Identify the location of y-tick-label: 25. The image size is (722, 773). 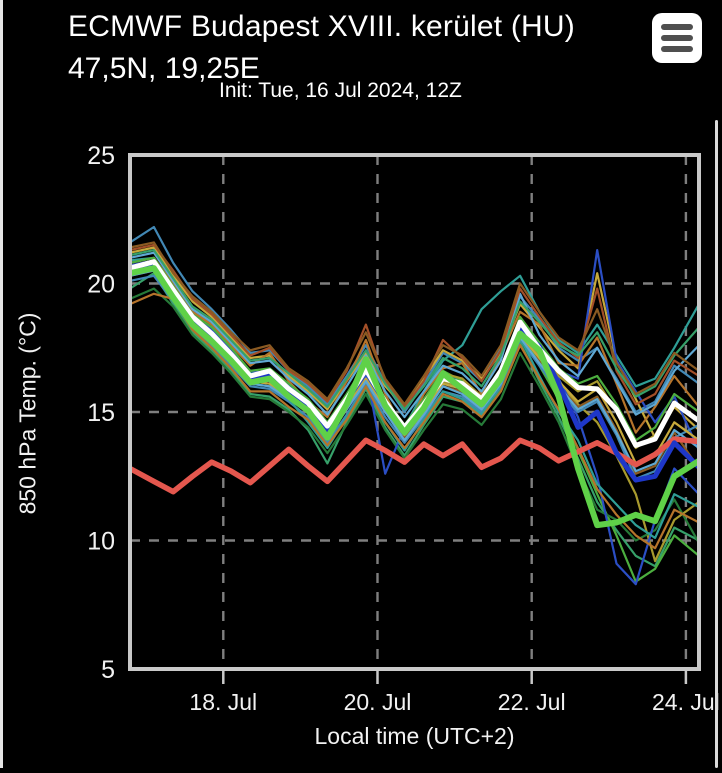
(101, 156).